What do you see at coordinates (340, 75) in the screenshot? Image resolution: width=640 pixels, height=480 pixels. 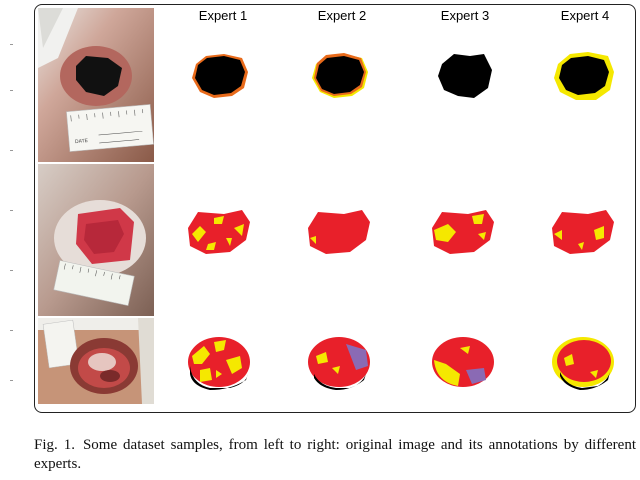 I see `annotation-row1-expert2` at bounding box center [340, 75].